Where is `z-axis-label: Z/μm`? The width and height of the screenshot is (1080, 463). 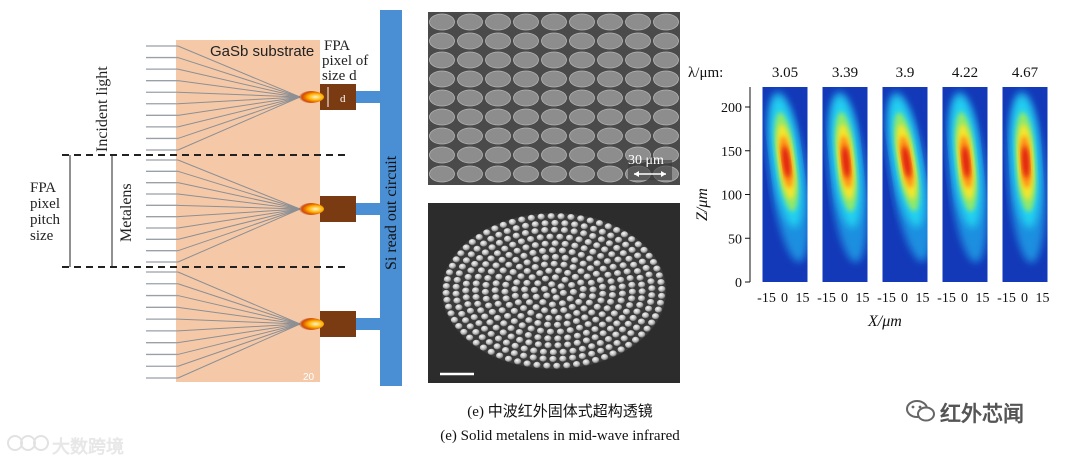 z-axis-label: Z/μm is located at coordinates (702, 204).